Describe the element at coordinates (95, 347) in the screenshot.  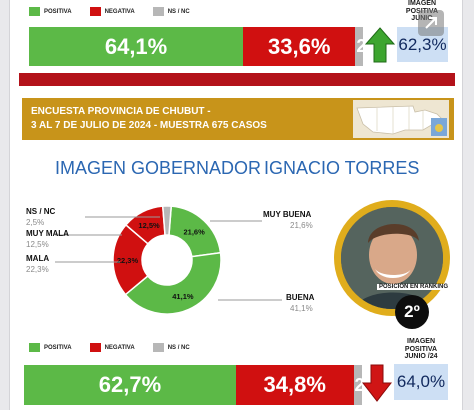
I see `bottom-legend-swatch-negativa` at that location.